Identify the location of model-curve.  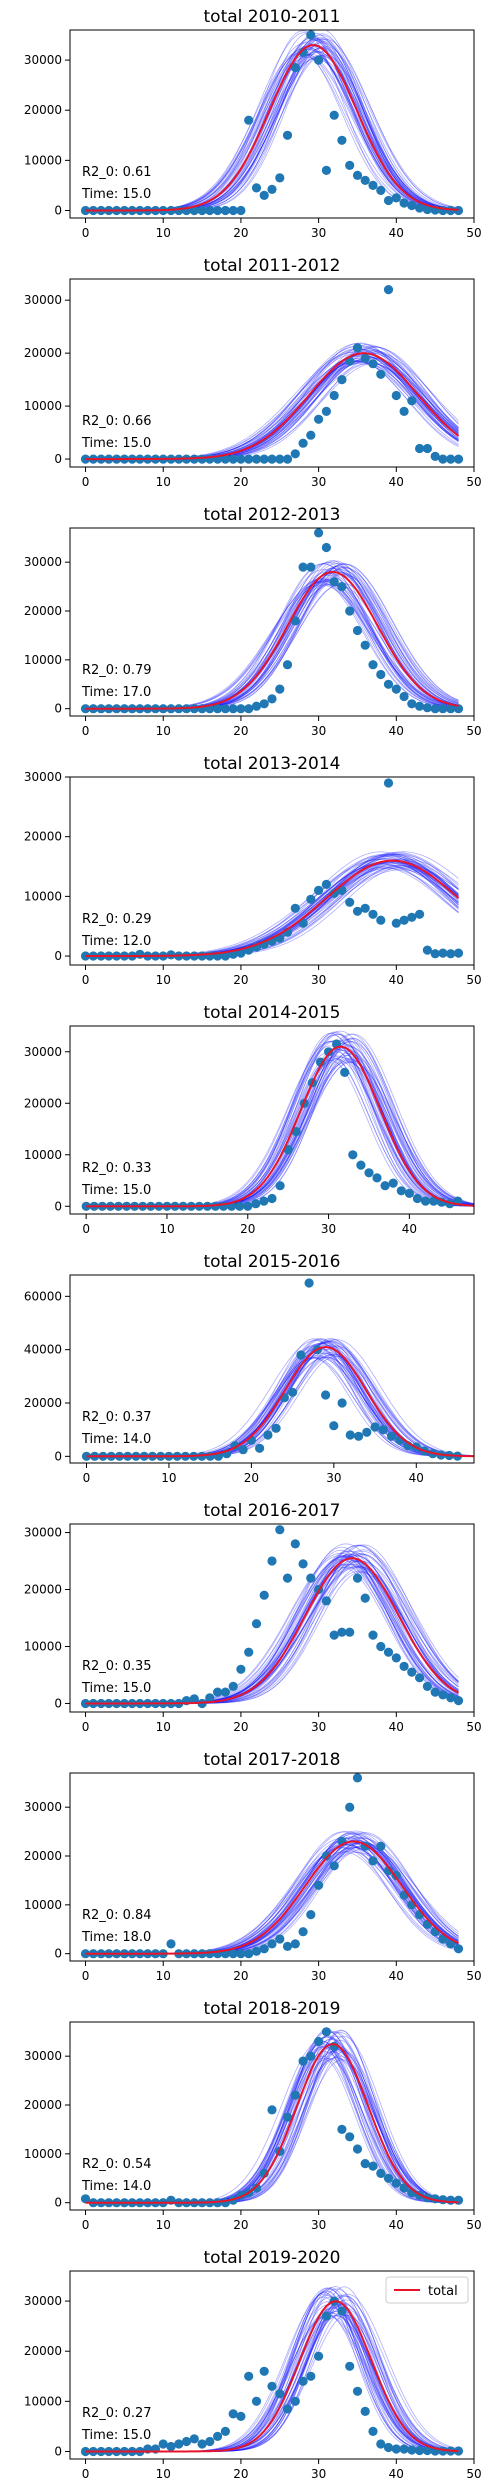
(280, 1126).